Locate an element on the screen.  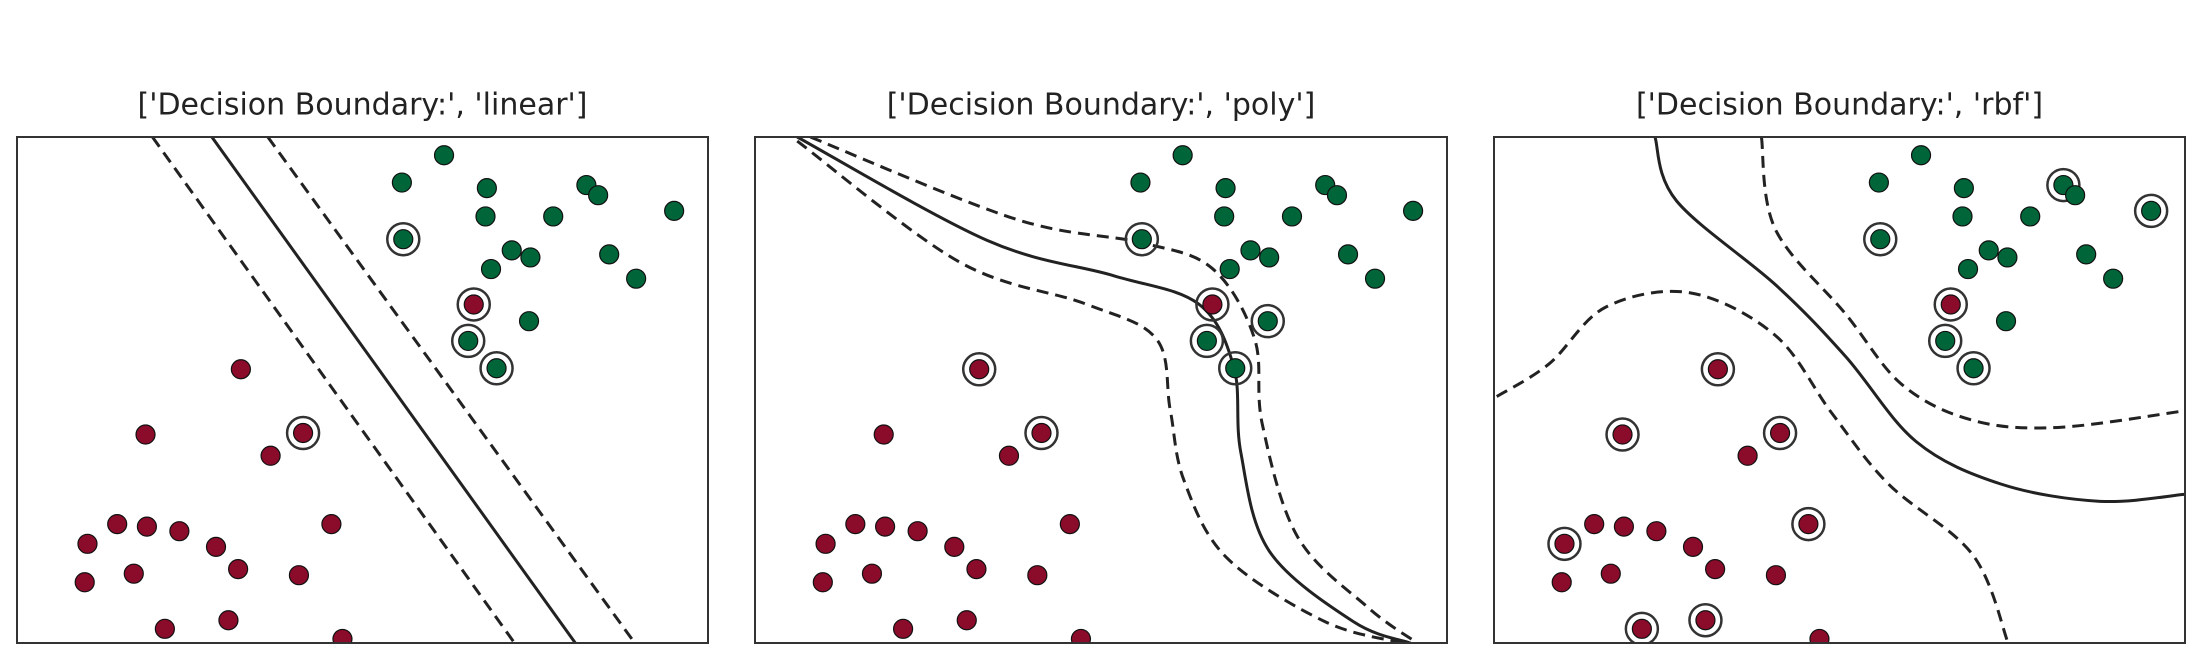
chart-title: ['Decision Boundary:', 'rbf'] is located at coordinates (1839, 105).